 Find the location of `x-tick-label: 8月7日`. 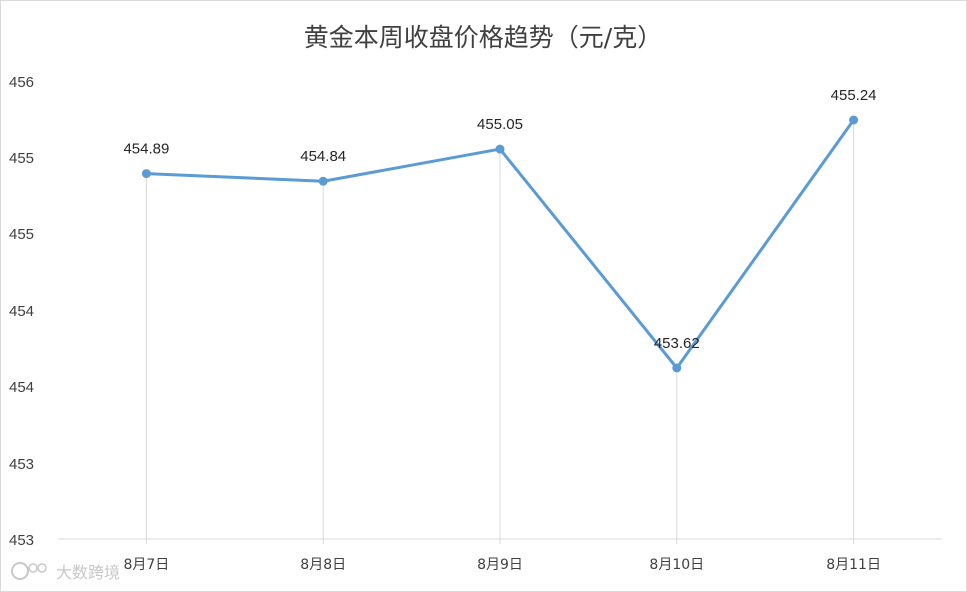

x-tick-label: 8月7日 is located at coordinates (146, 565).